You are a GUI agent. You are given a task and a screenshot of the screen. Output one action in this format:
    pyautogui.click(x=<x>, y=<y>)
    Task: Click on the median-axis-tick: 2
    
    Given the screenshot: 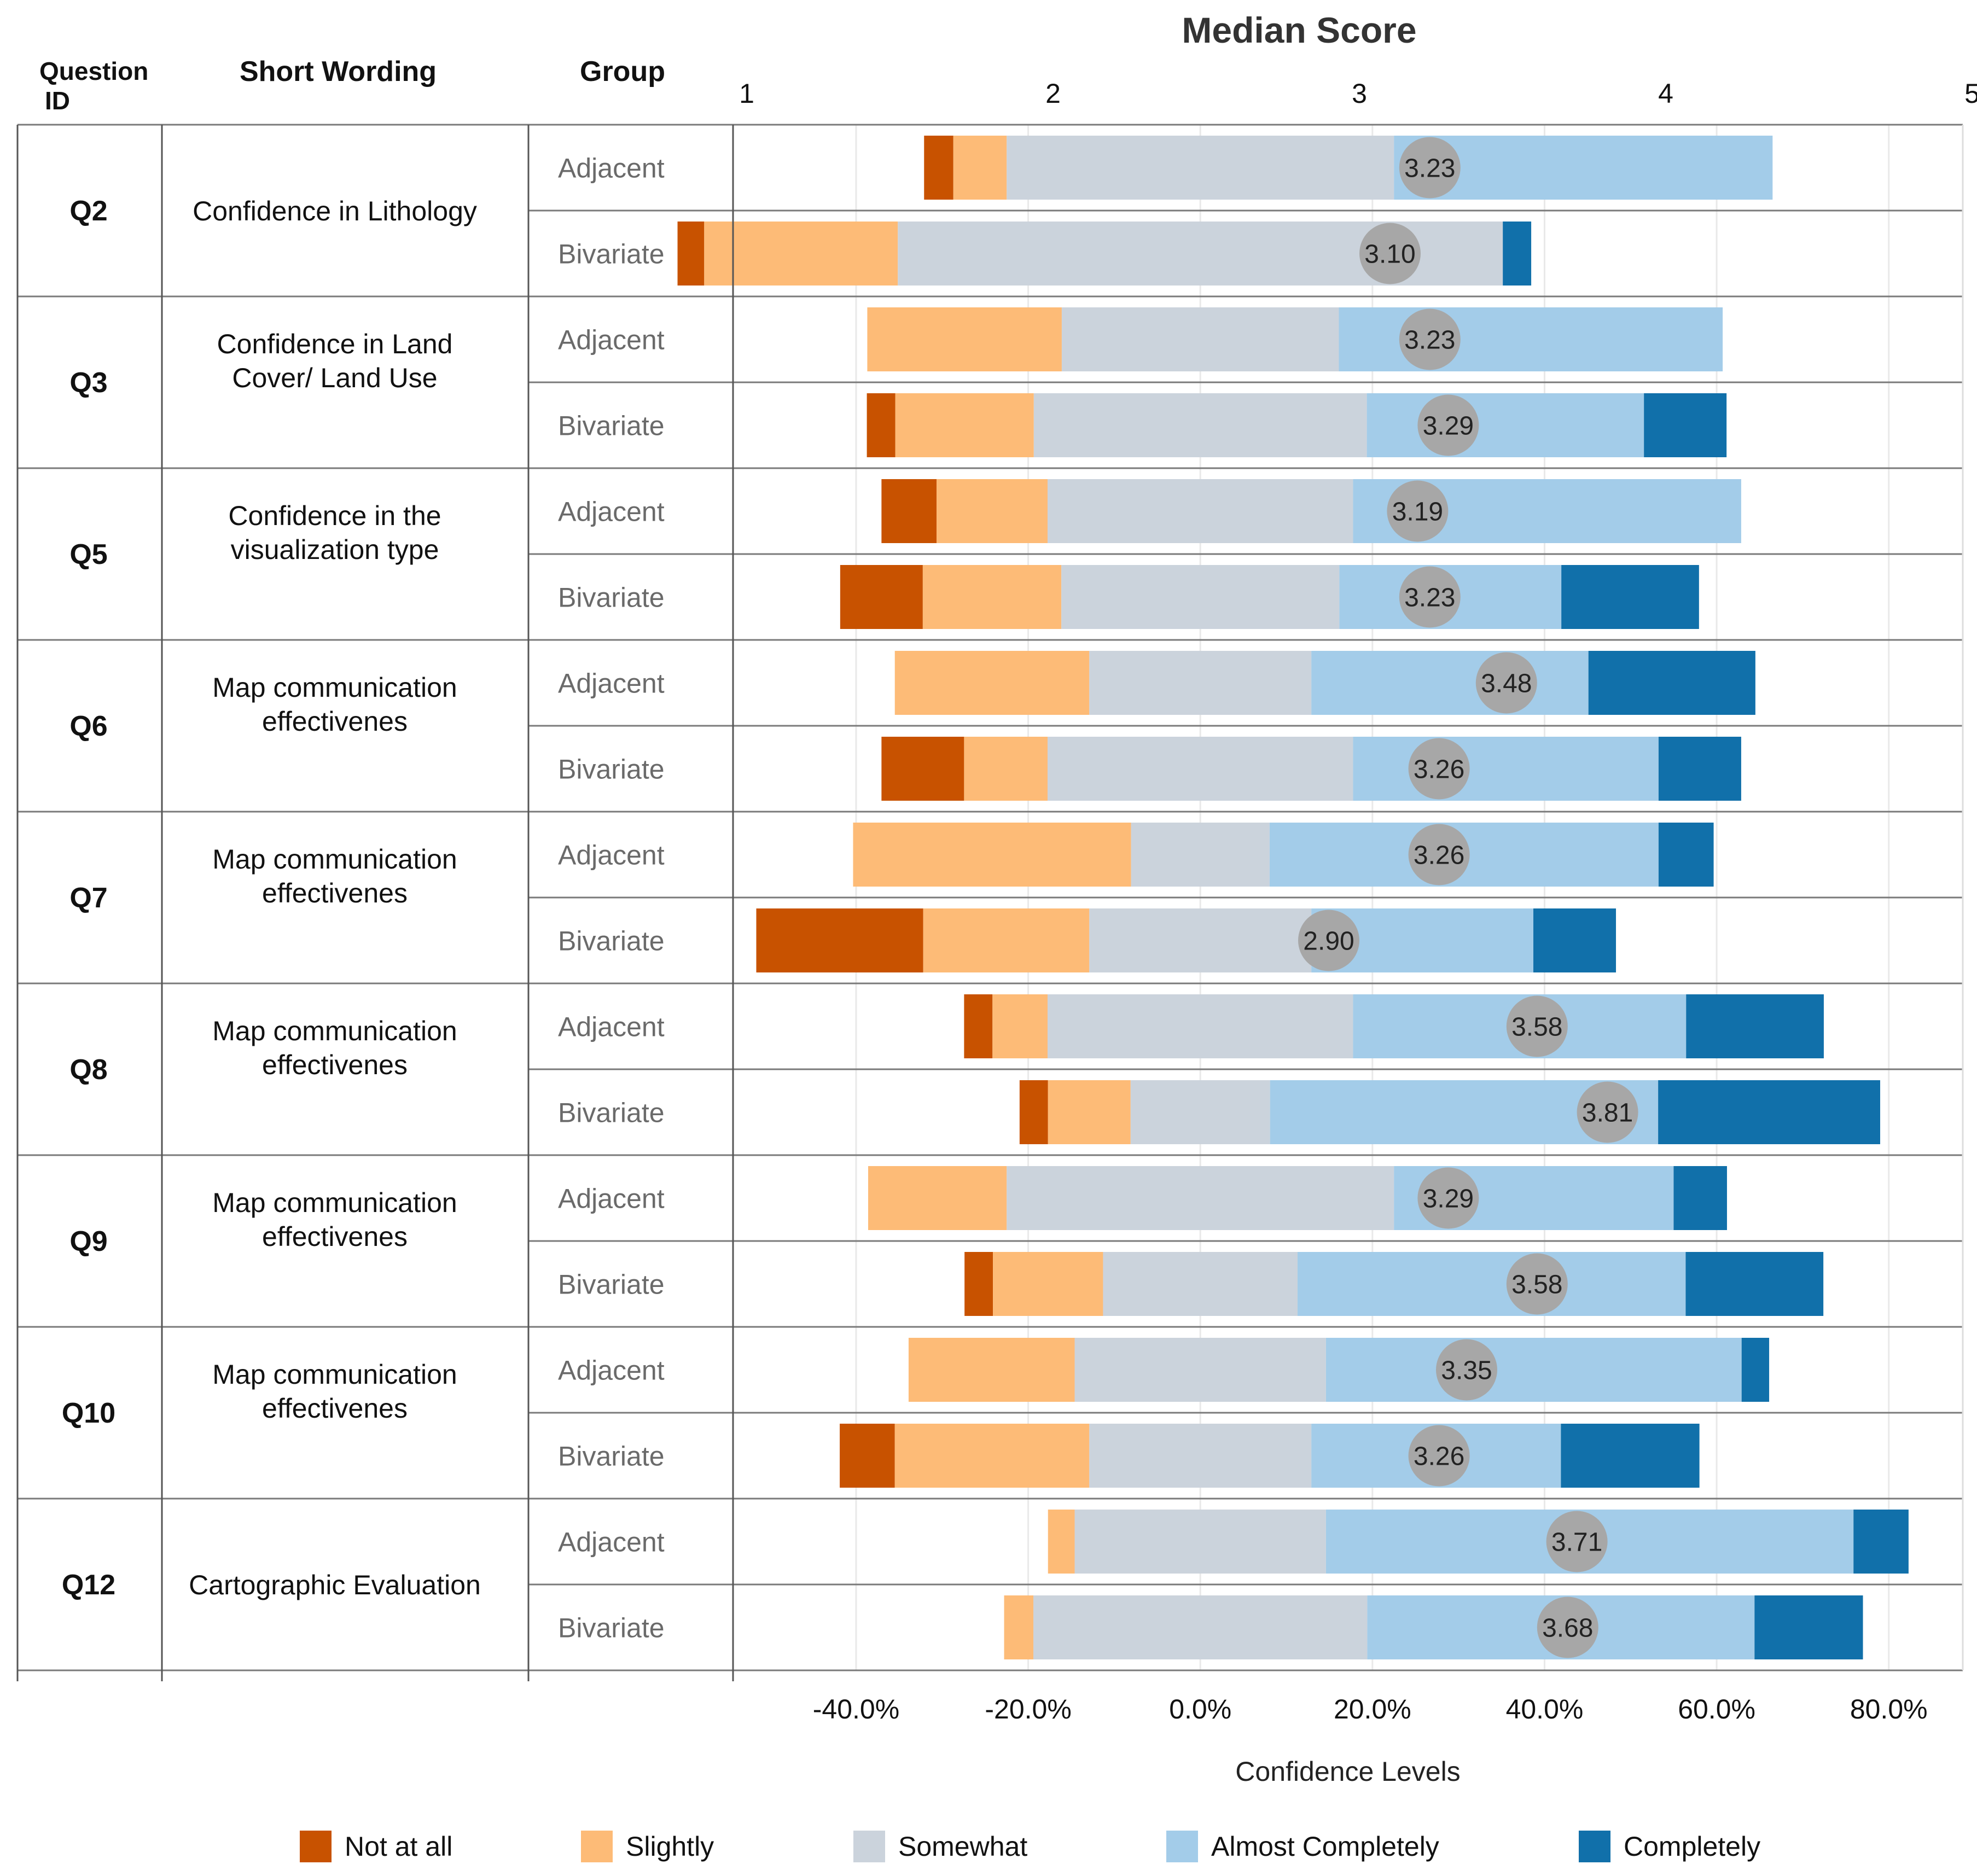 What is the action you would take?
    pyautogui.click(x=1053, y=93)
    